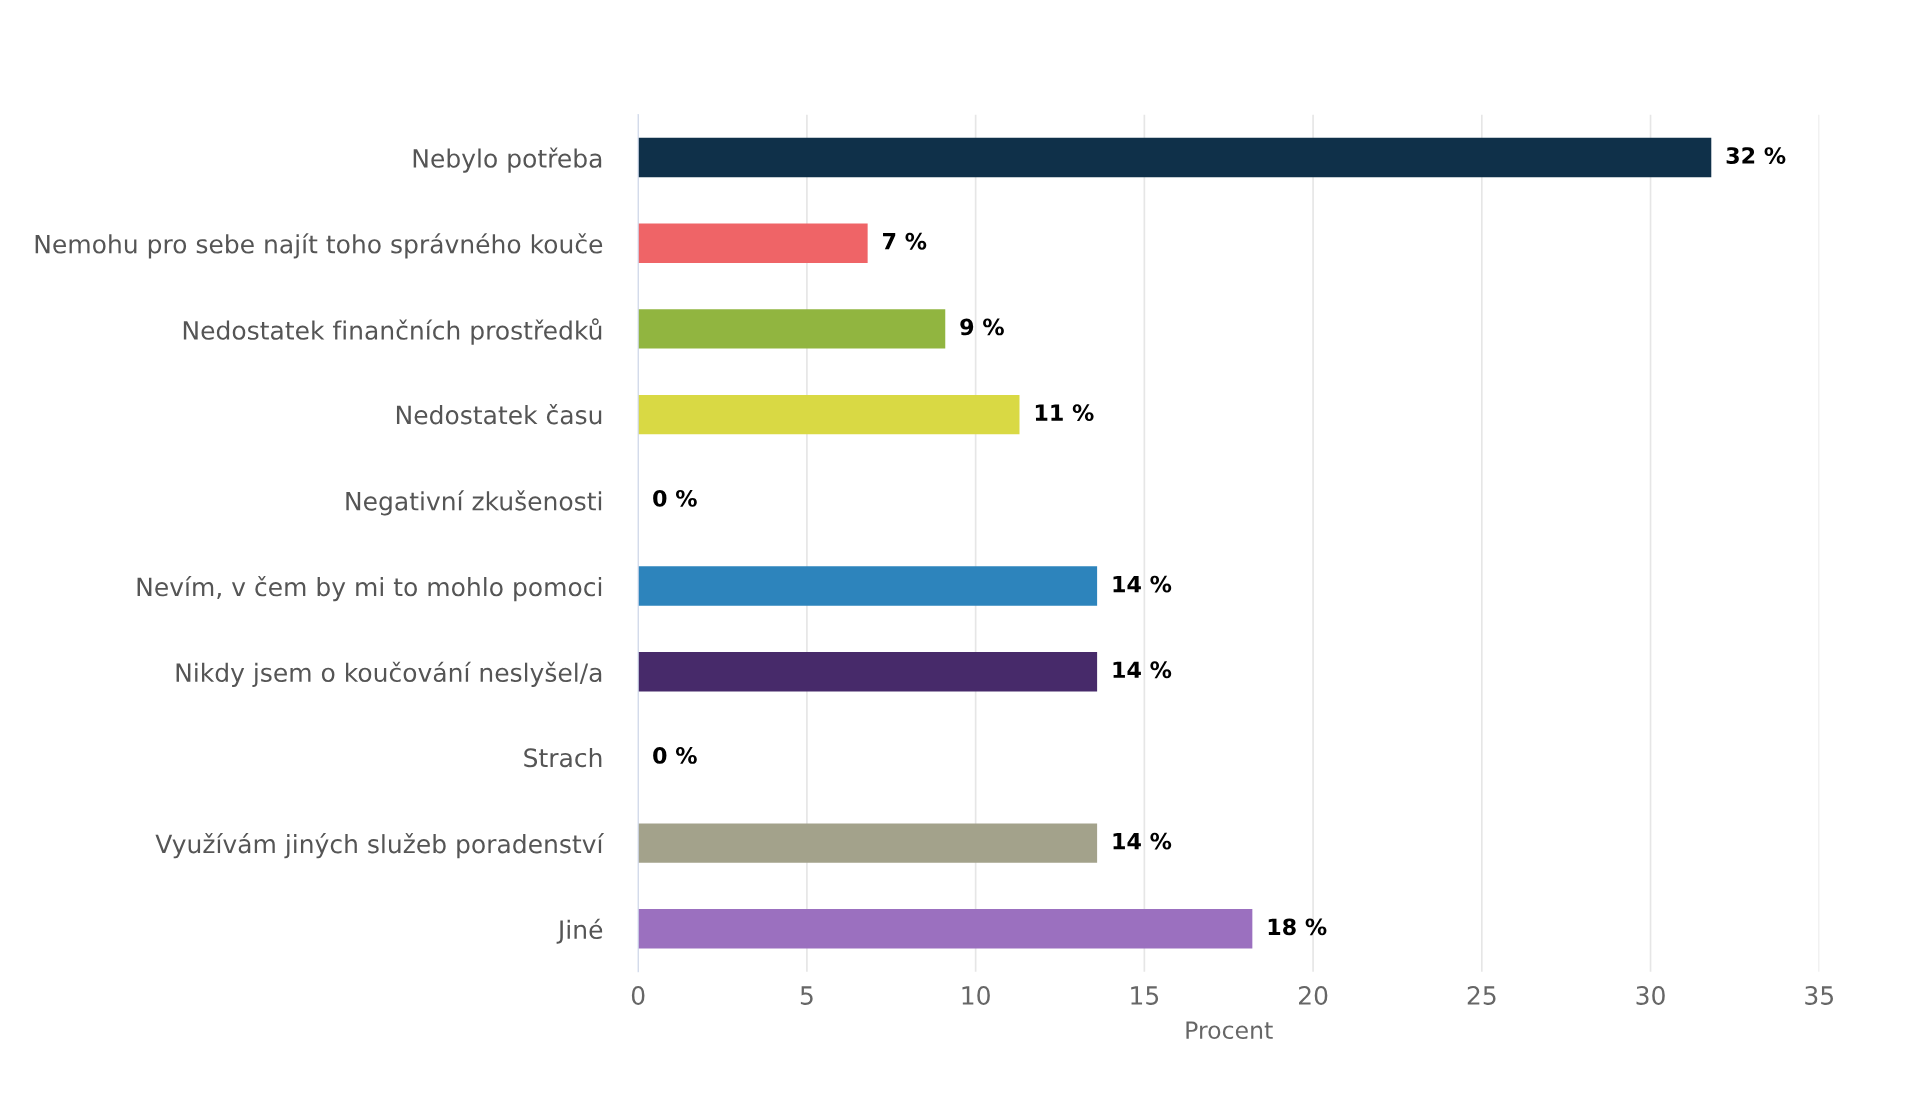 This screenshot has width=1905, height=1113. What do you see at coordinates (1145, 995) in the screenshot?
I see `x-tick-label: 15` at bounding box center [1145, 995].